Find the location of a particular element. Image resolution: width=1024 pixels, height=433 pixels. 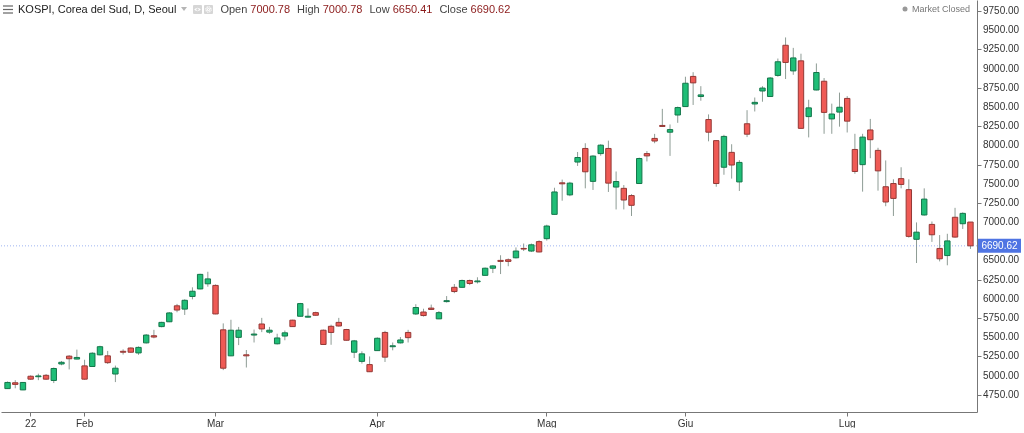

y-tick-label: 6250.00 is located at coordinates (1001, 279).